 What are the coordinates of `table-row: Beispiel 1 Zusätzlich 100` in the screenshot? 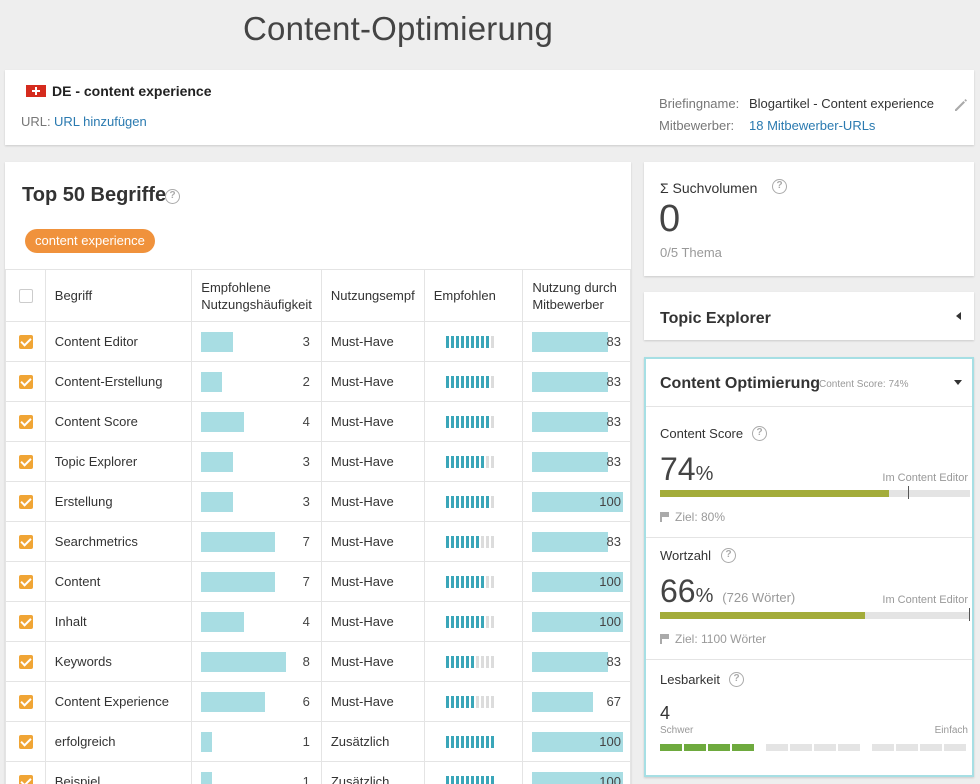 It's located at (318, 772).